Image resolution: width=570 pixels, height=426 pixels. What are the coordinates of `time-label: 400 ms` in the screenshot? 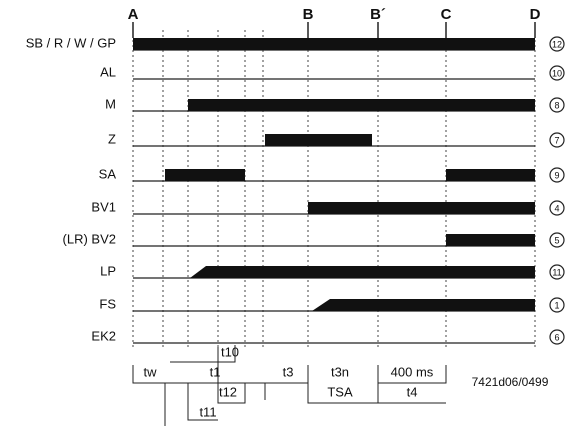 It's located at (412, 371).